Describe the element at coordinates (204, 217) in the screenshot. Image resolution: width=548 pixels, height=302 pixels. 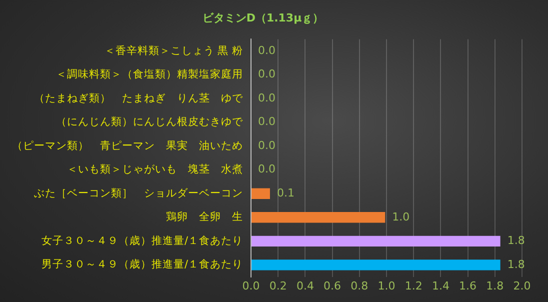
I see `y-tick-label: 鶏卵 全卵 生` at that location.